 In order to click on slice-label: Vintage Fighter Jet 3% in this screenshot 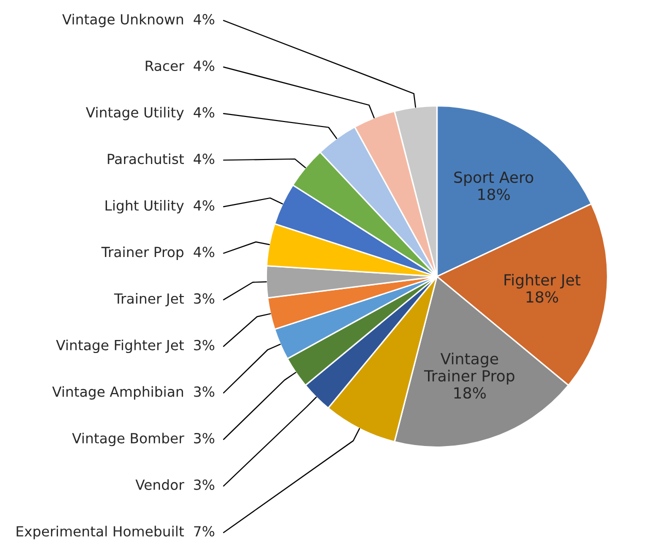, I will do `click(135, 347)`.